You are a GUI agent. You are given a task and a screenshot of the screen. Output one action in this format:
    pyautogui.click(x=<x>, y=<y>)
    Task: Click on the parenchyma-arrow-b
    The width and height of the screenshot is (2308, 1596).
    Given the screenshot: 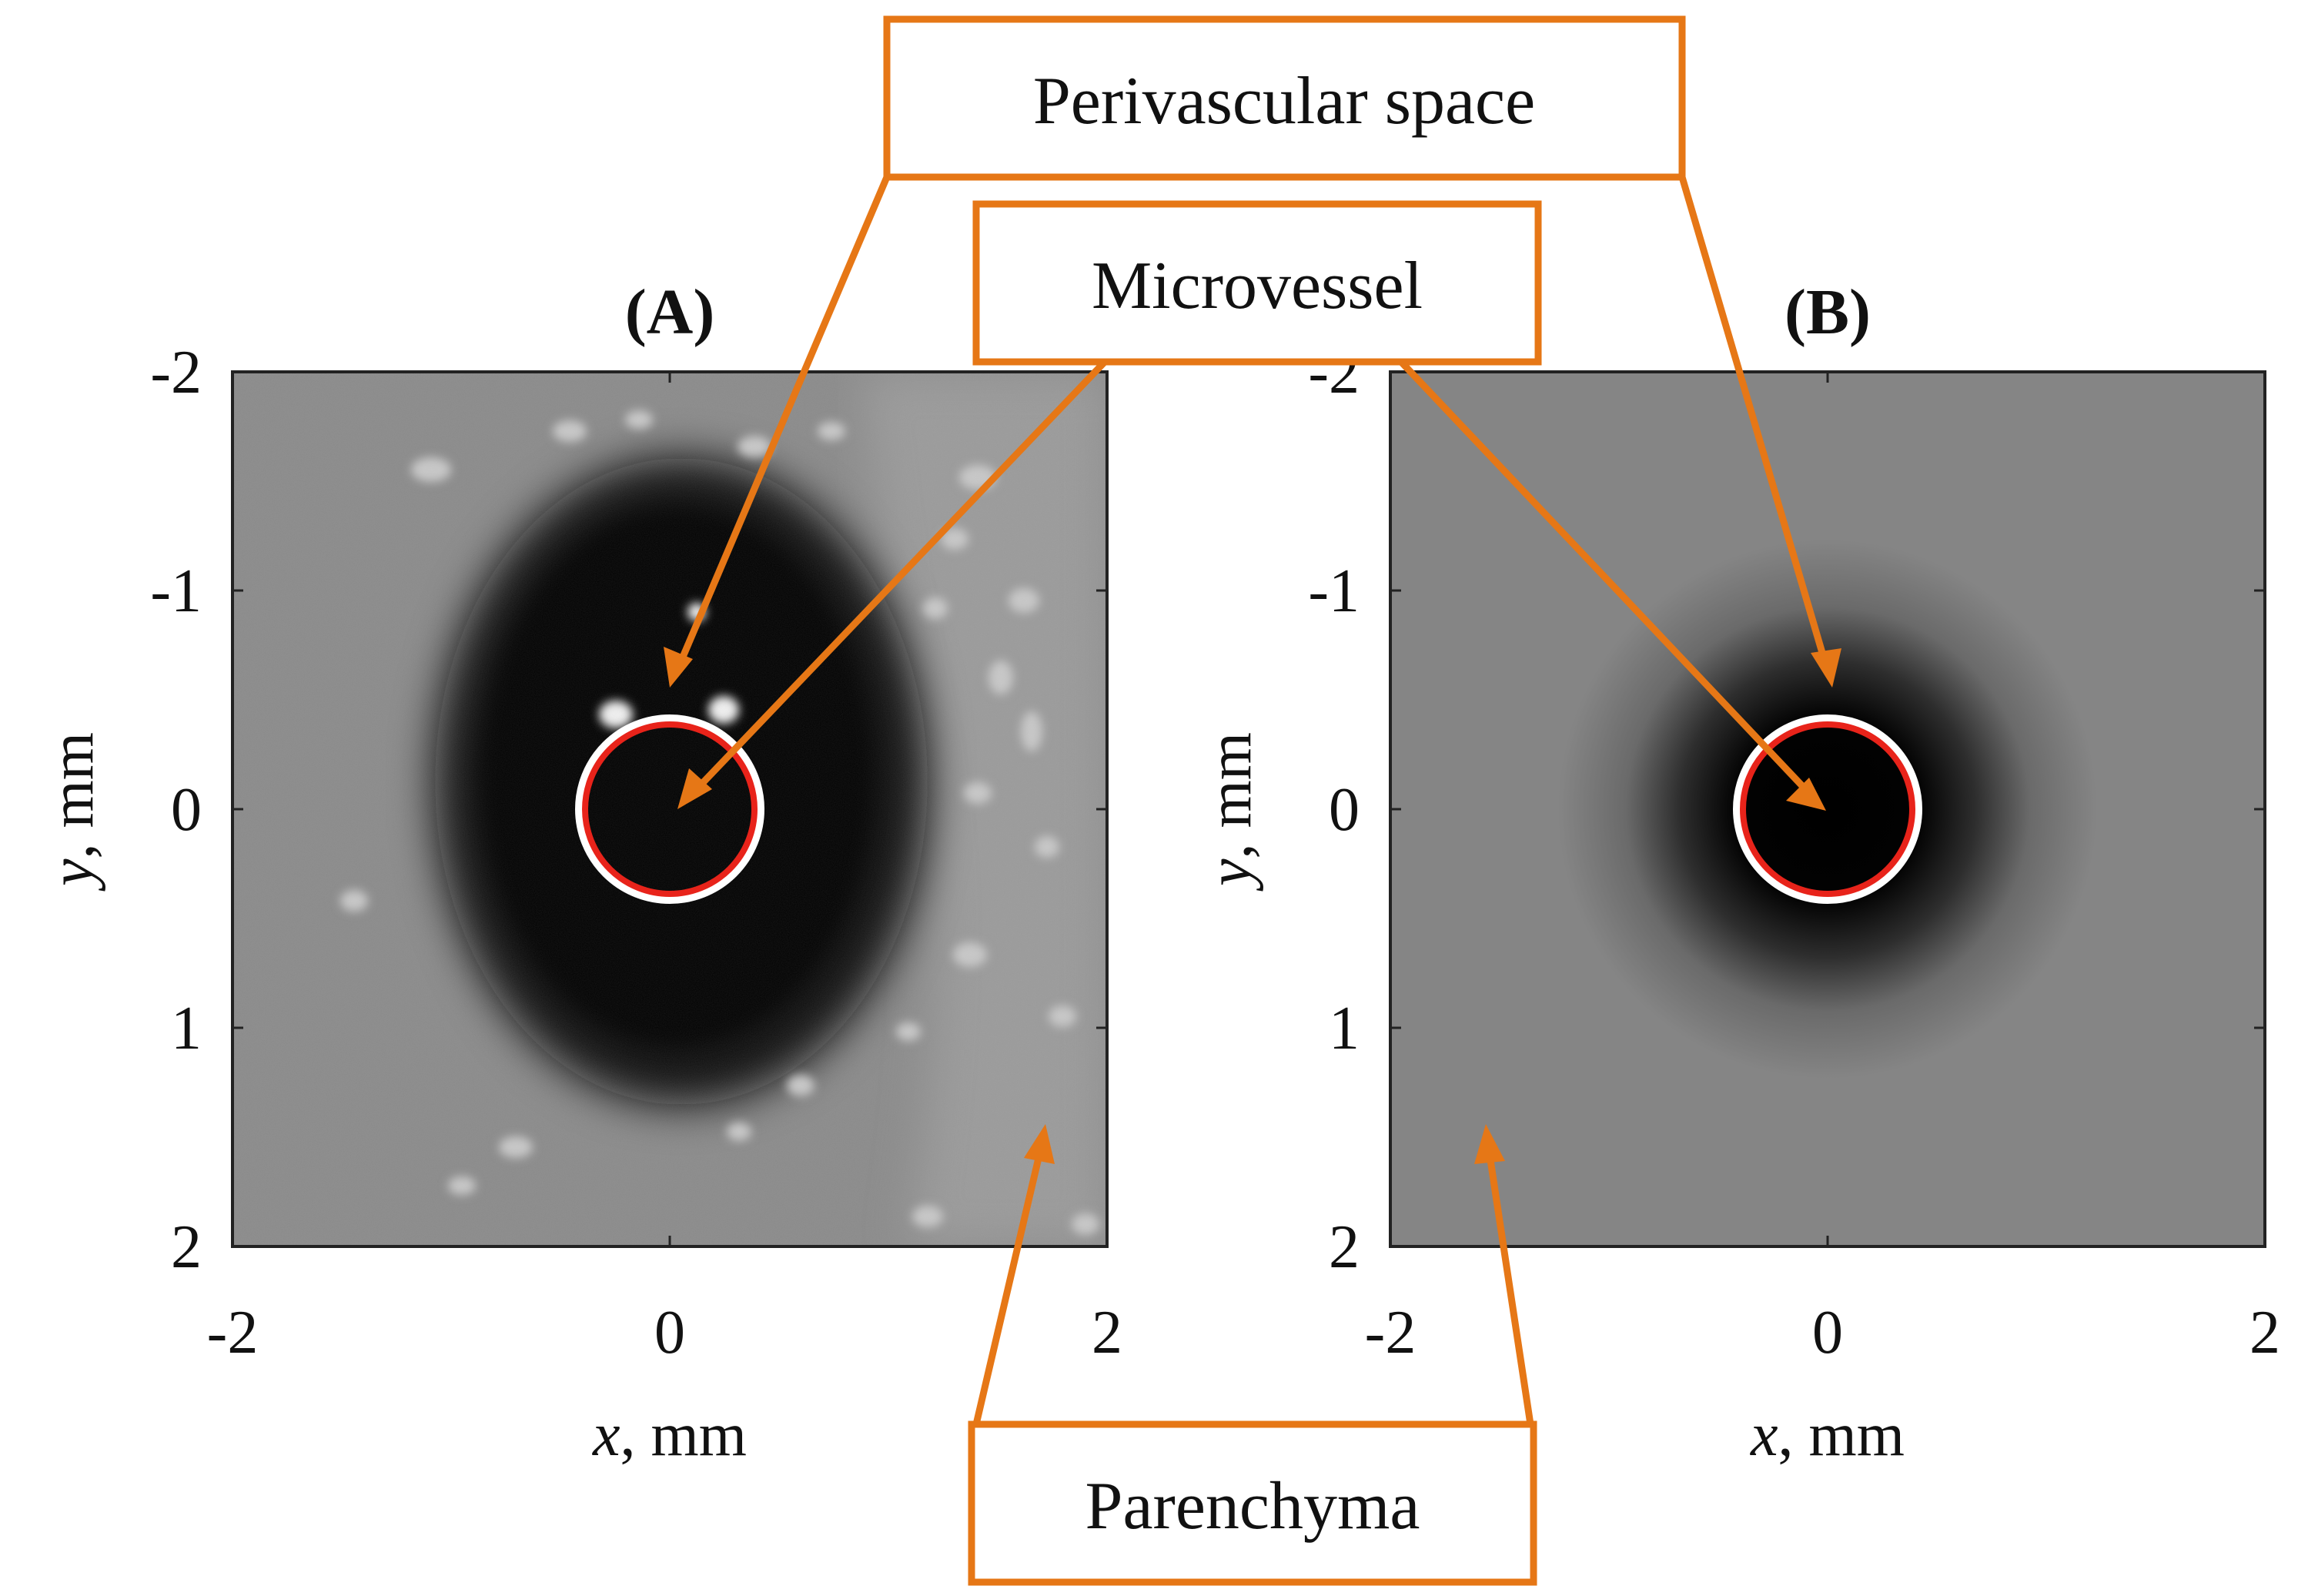 What is the action you would take?
    pyautogui.click(x=1510, y=1289)
    